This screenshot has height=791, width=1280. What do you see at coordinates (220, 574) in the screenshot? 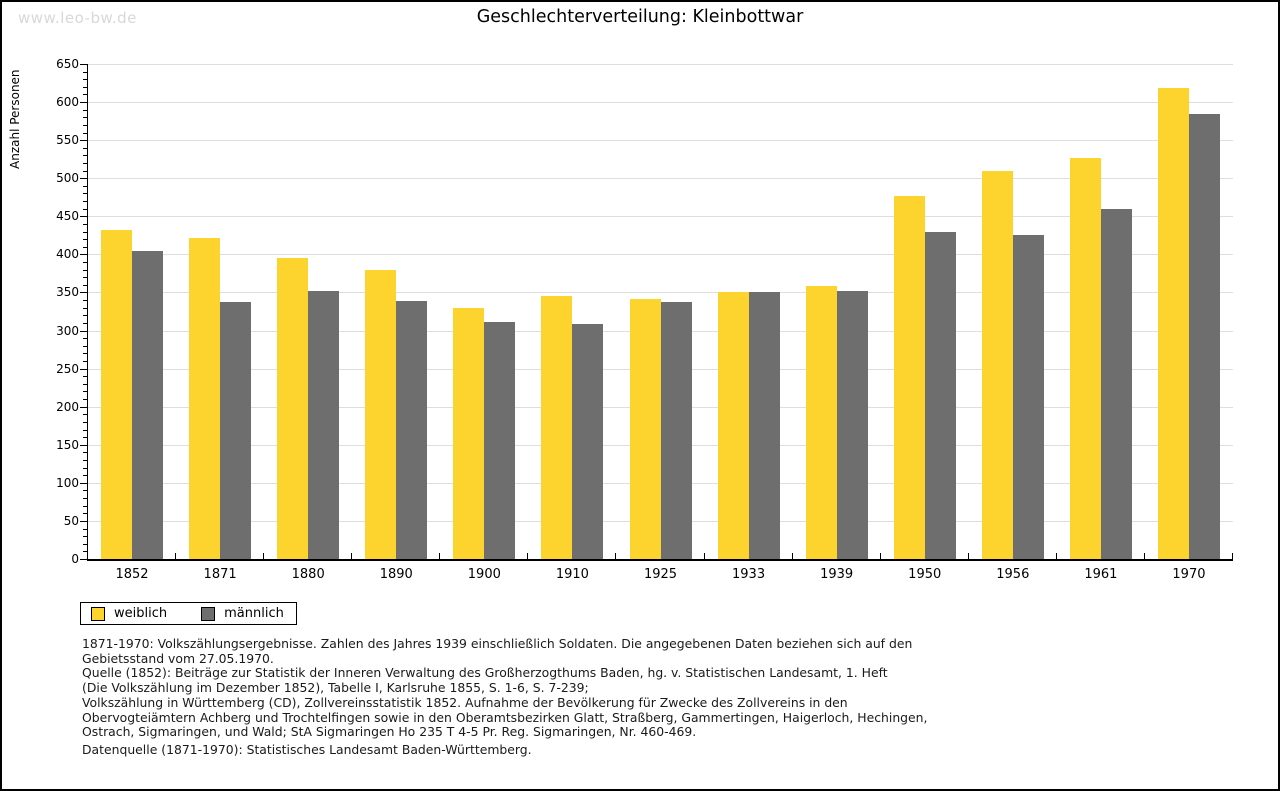
I see `x-axis-tick-label: 1871` at bounding box center [220, 574].